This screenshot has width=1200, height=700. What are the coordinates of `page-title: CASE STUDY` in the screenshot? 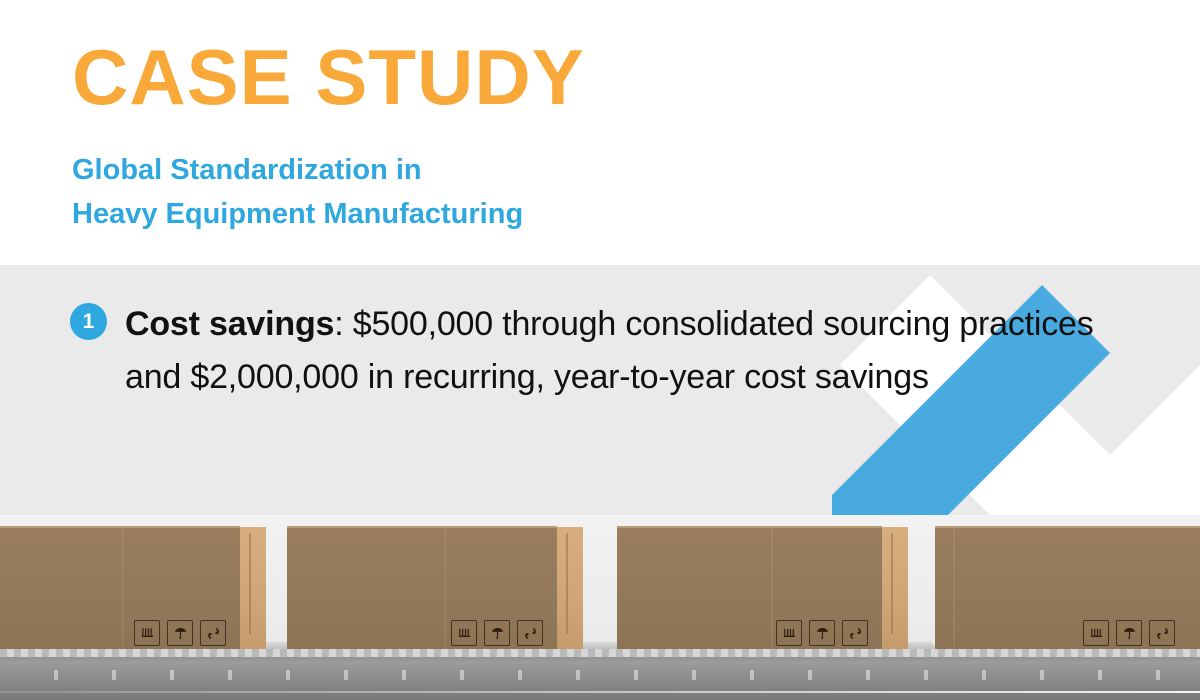 It's located at (328, 77).